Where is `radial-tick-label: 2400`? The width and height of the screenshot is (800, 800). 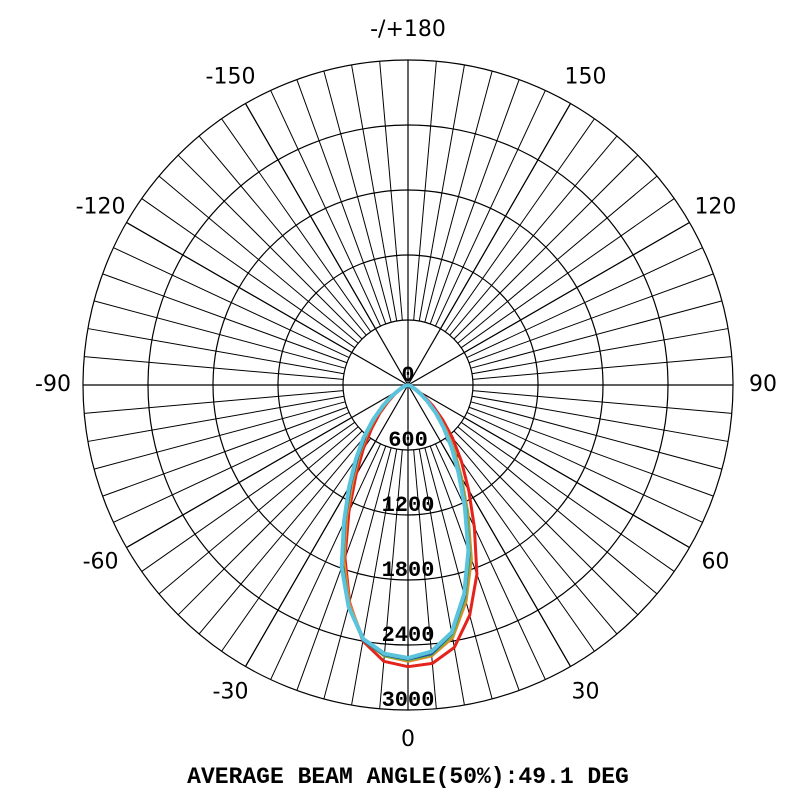
radial-tick-label: 2400 is located at coordinates (408, 635).